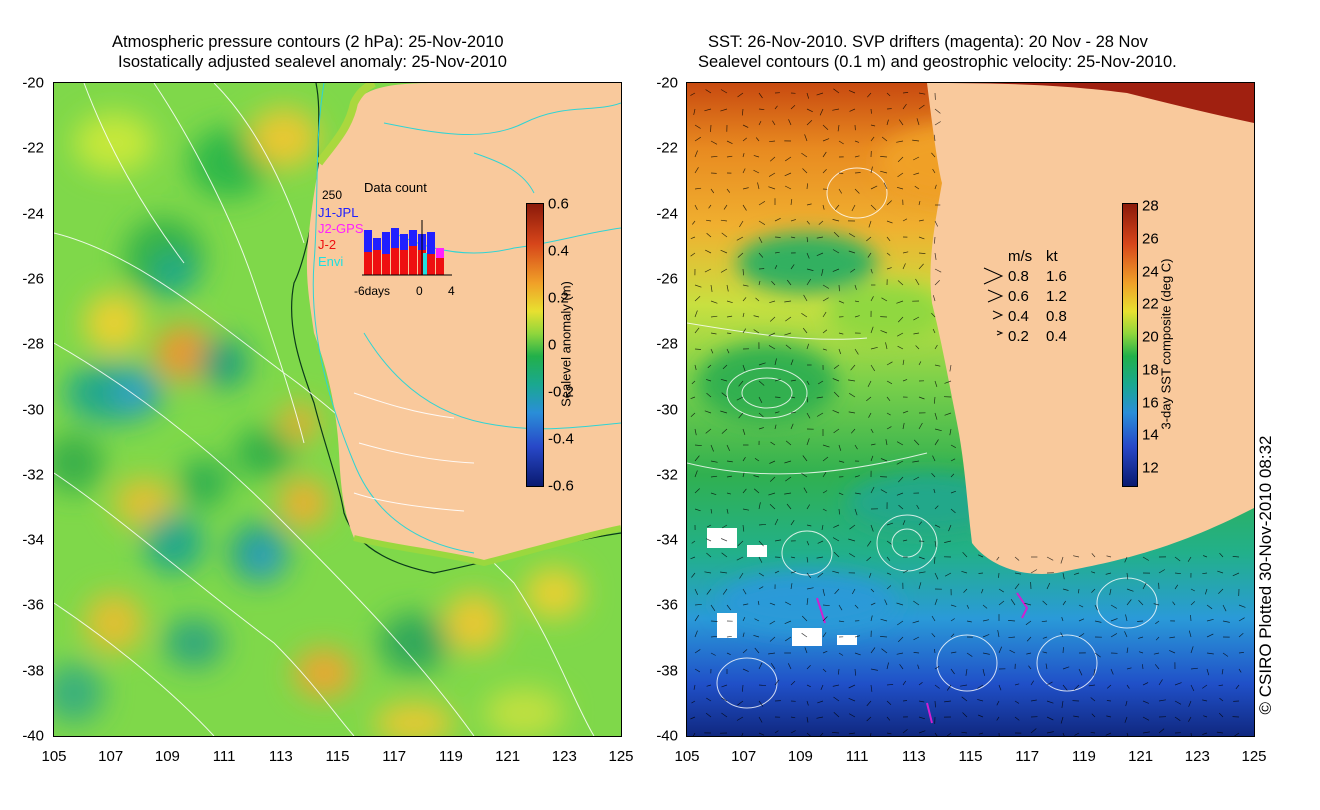 The image size is (1320, 810). What do you see at coordinates (33, 279) in the screenshot?
I see `y-axis-tick-label: -26` at bounding box center [33, 279].